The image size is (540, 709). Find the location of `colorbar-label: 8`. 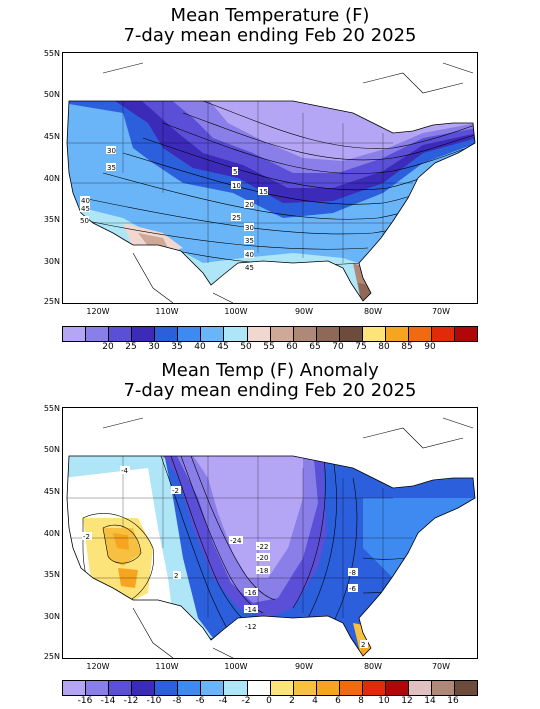

colorbar-label: 8 is located at coordinates (361, 701).